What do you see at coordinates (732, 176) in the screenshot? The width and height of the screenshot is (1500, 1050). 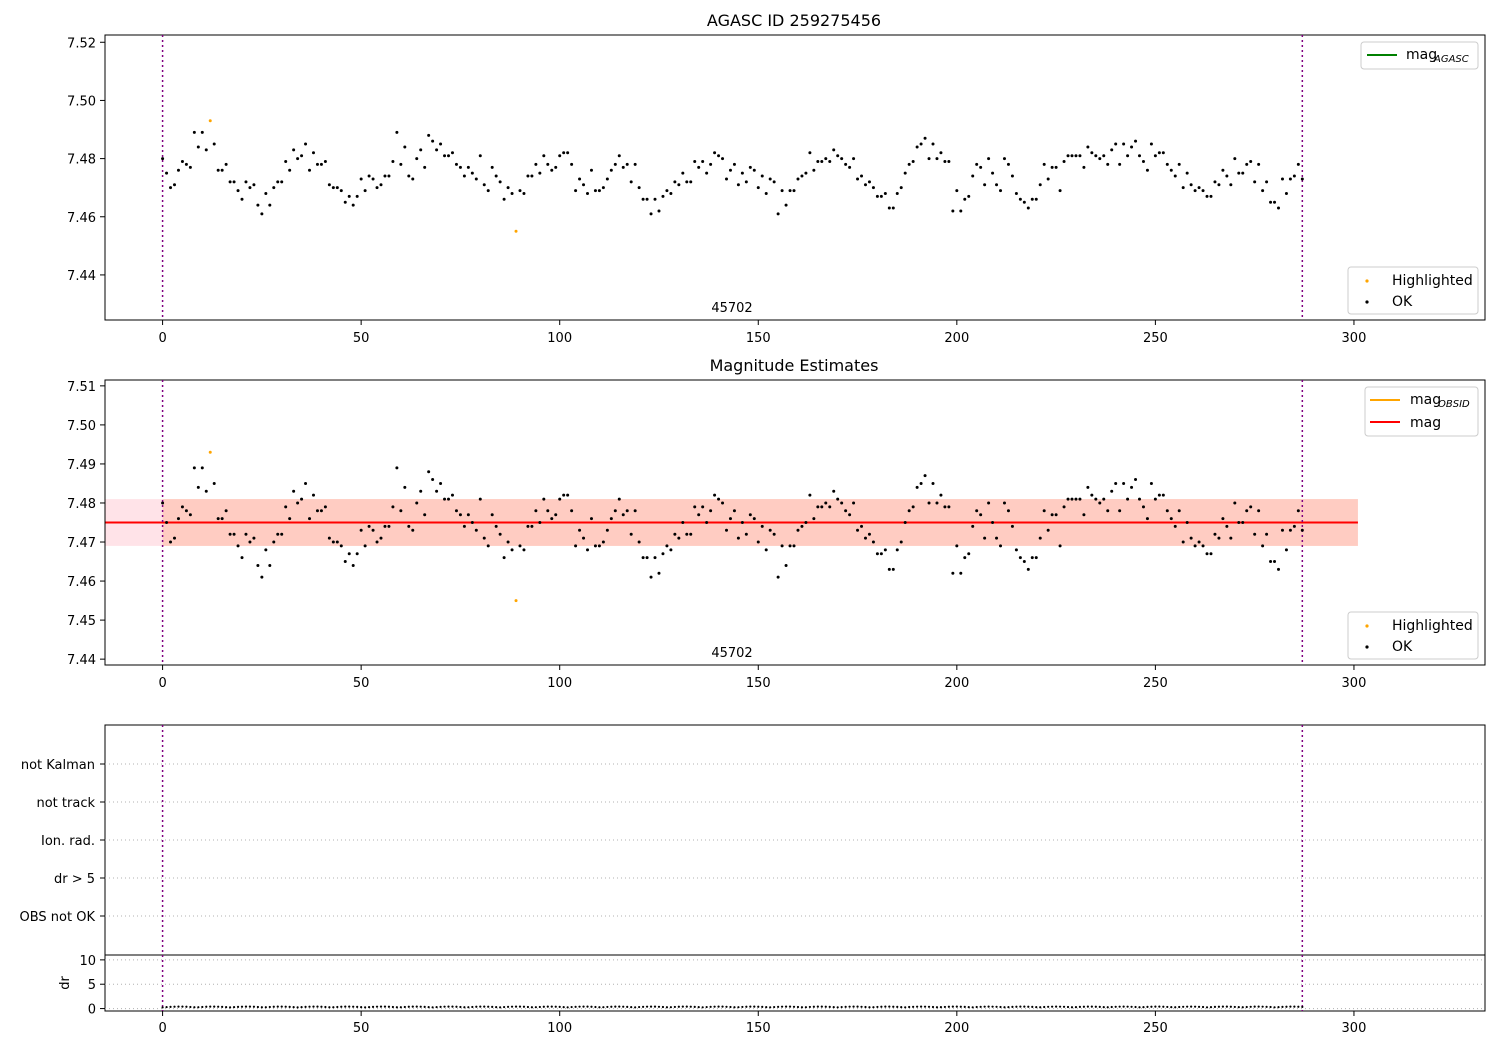 I see `panel1-points` at bounding box center [732, 176].